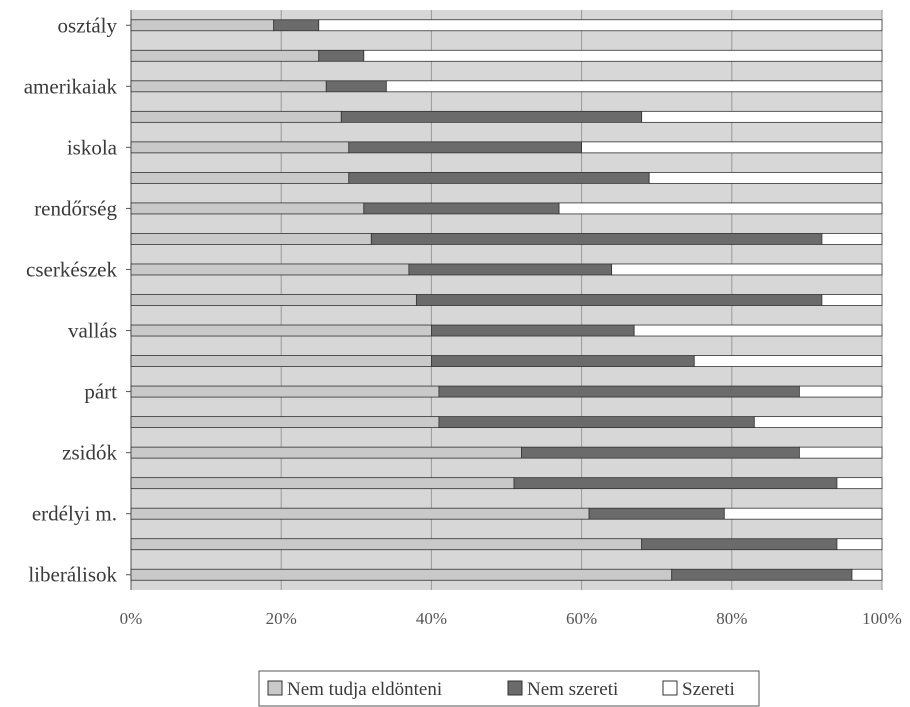 The width and height of the screenshot is (910, 707). What do you see at coordinates (89, 453) in the screenshot?
I see `category-label: zsidók` at bounding box center [89, 453].